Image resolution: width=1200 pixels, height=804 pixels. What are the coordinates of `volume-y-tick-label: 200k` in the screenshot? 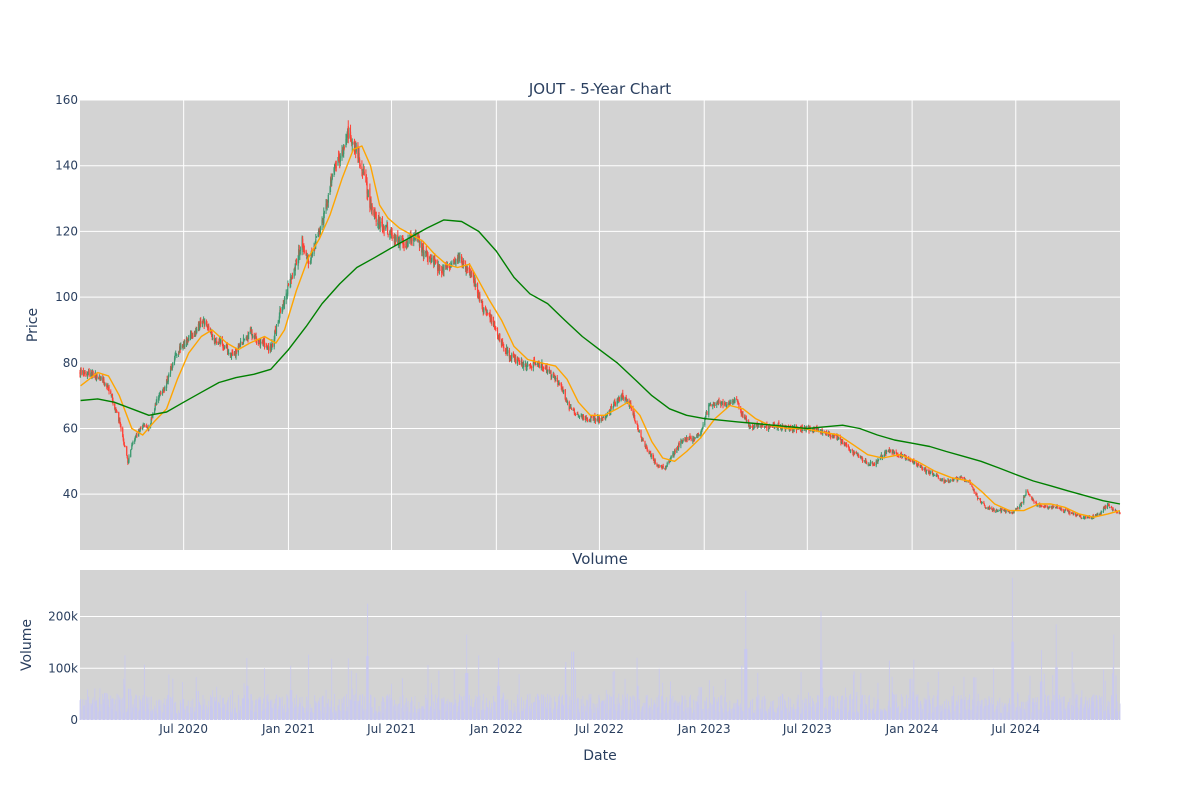 It's located at (63, 617).